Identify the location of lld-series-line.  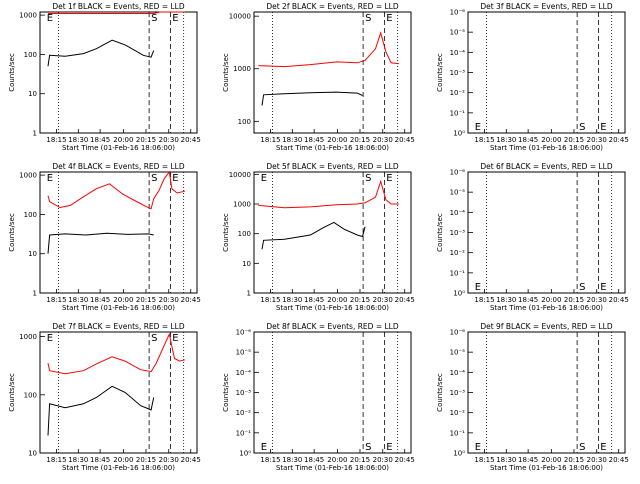
(328, 49).